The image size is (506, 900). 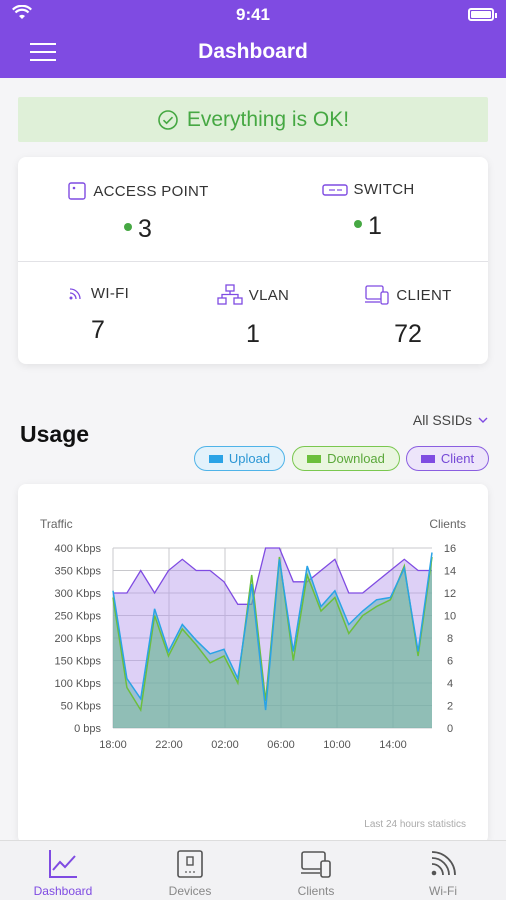 I want to click on y2-tick-label: 6, so click(x=450, y=662).